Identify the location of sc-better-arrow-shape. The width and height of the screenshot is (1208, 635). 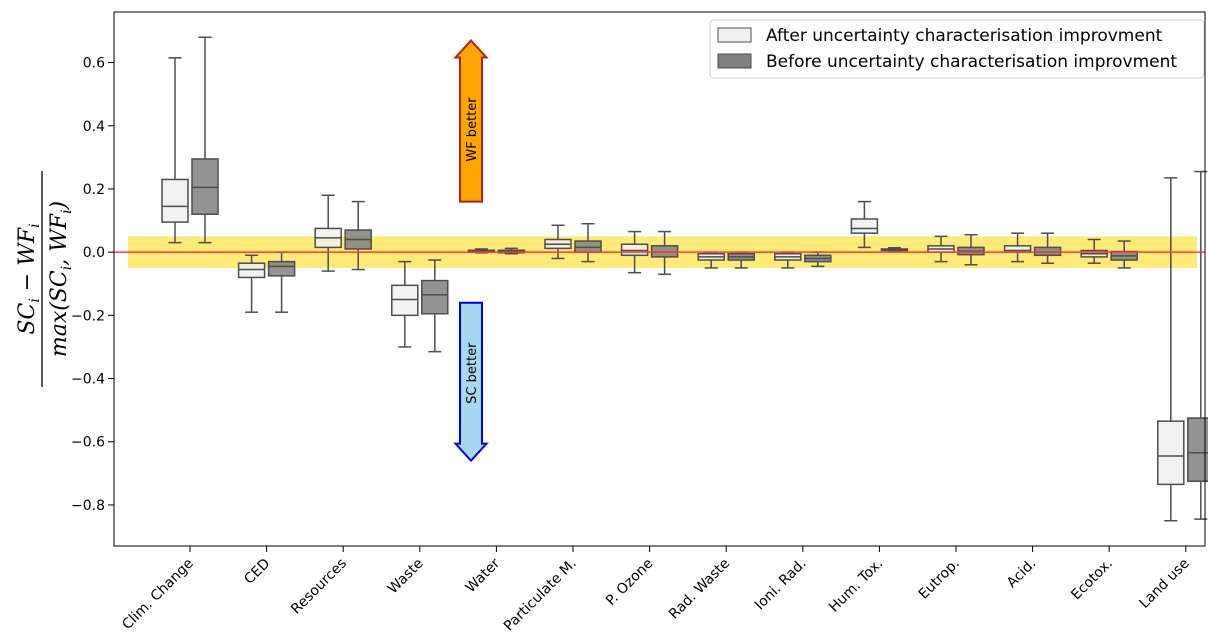
(471, 382).